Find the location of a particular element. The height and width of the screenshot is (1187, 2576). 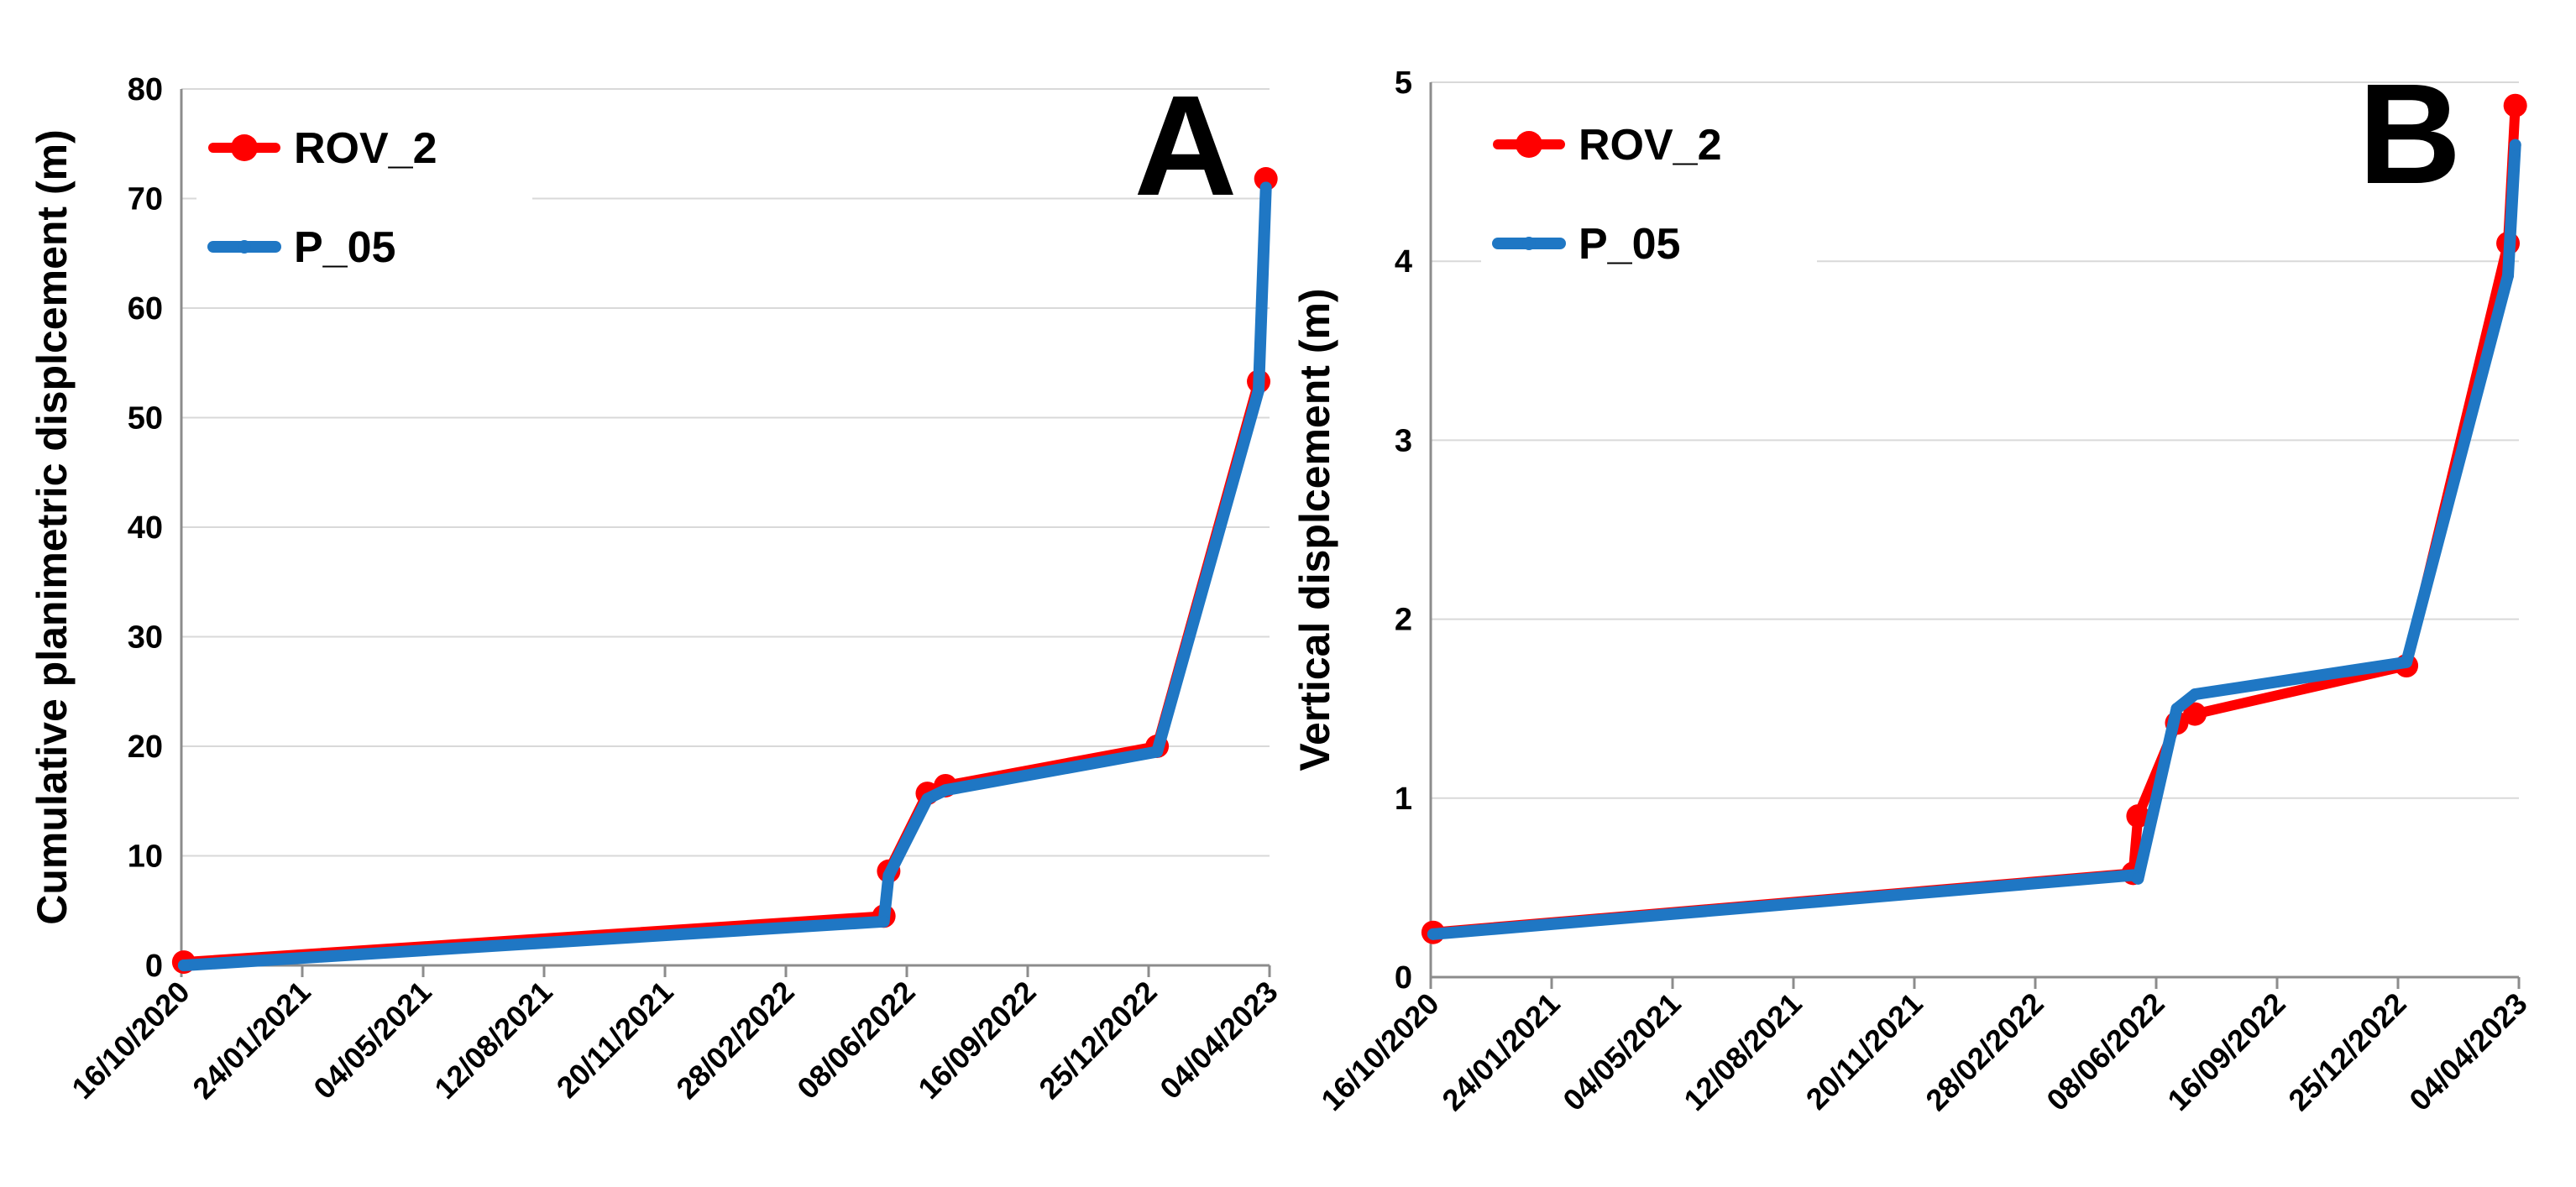

y-tick-label: 2 is located at coordinates (1404, 620).